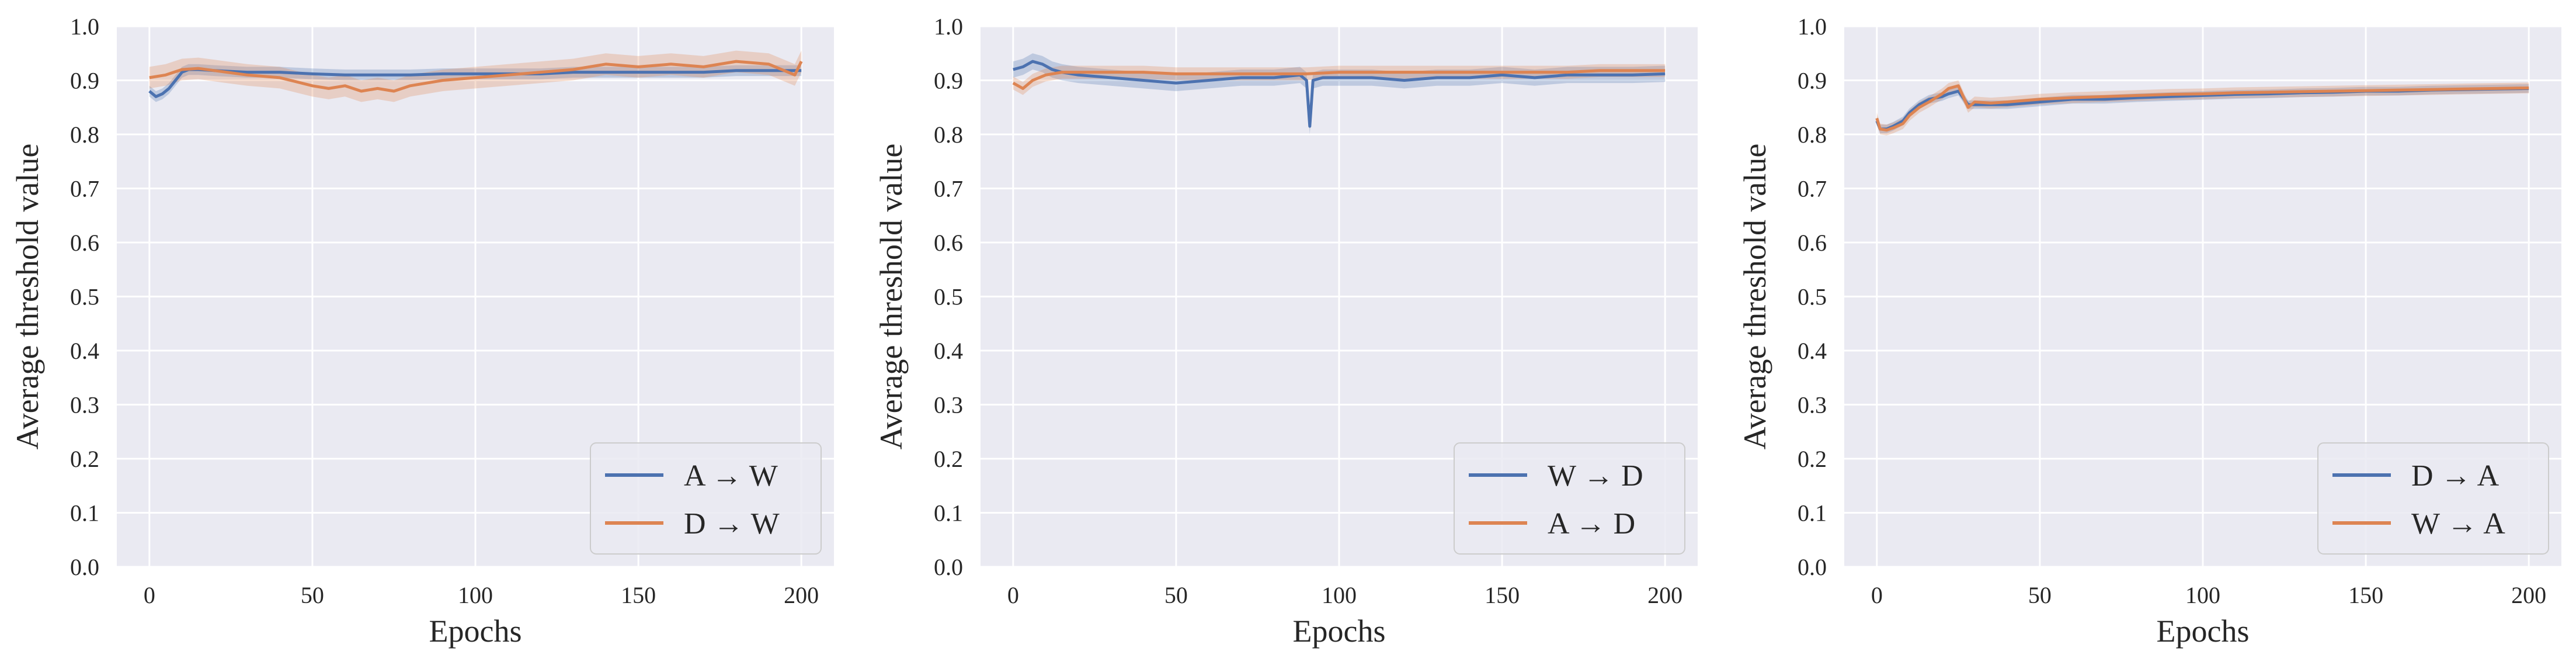 The height and width of the screenshot is (672, 2576). I want to click on legend-label-2: W → A, so click(2458, 524).